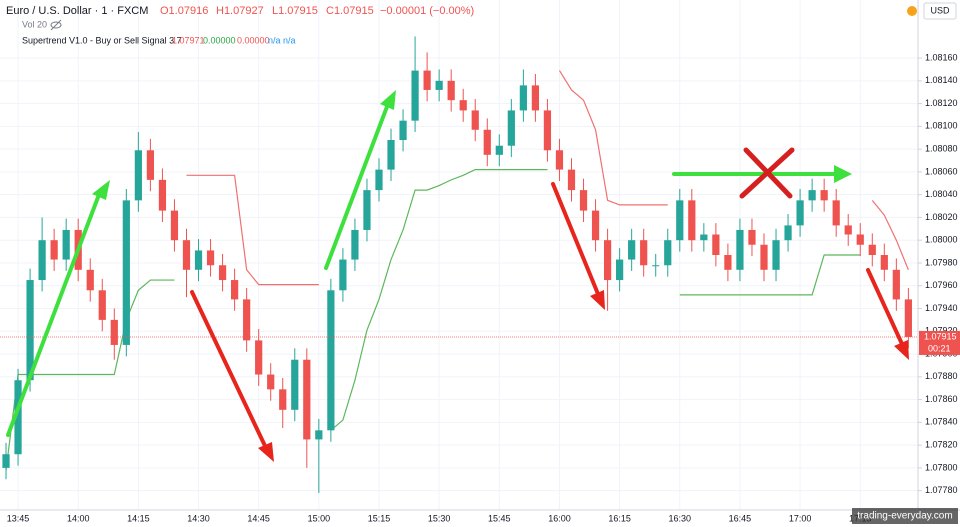 This screenshot has width=960, height=527. What do you see at coordinates (188, 40) in the screenshot?
I see `indicator-value: 1.07971` at bounding box center [188, 40].